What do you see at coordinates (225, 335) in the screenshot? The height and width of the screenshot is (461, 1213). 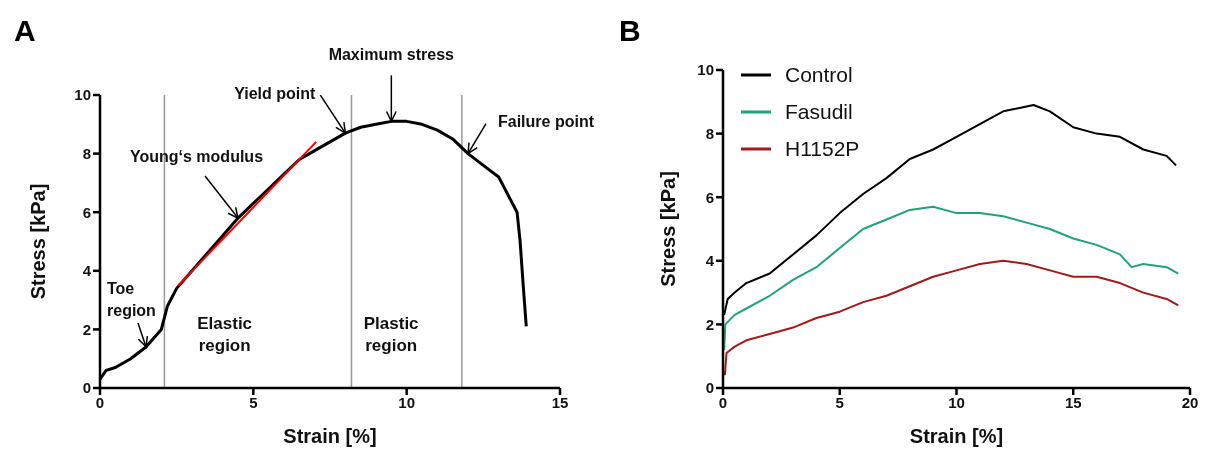 I see `annotation: Elastic region` at bounding box center [225, 335].